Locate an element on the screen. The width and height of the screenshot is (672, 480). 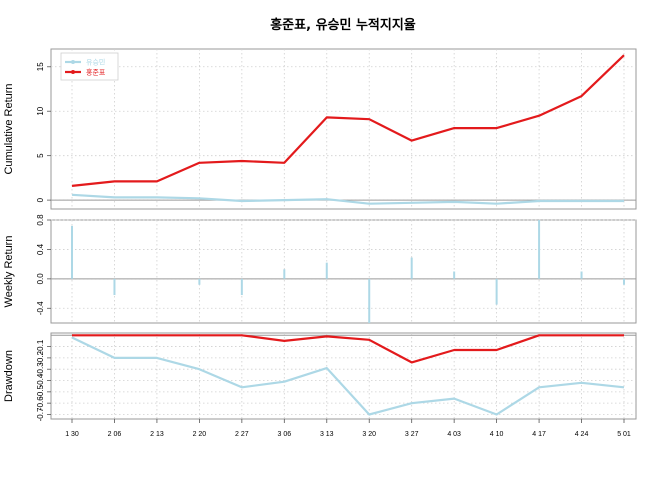
y-tick-label: 15 is located at coordinates (40, 66).